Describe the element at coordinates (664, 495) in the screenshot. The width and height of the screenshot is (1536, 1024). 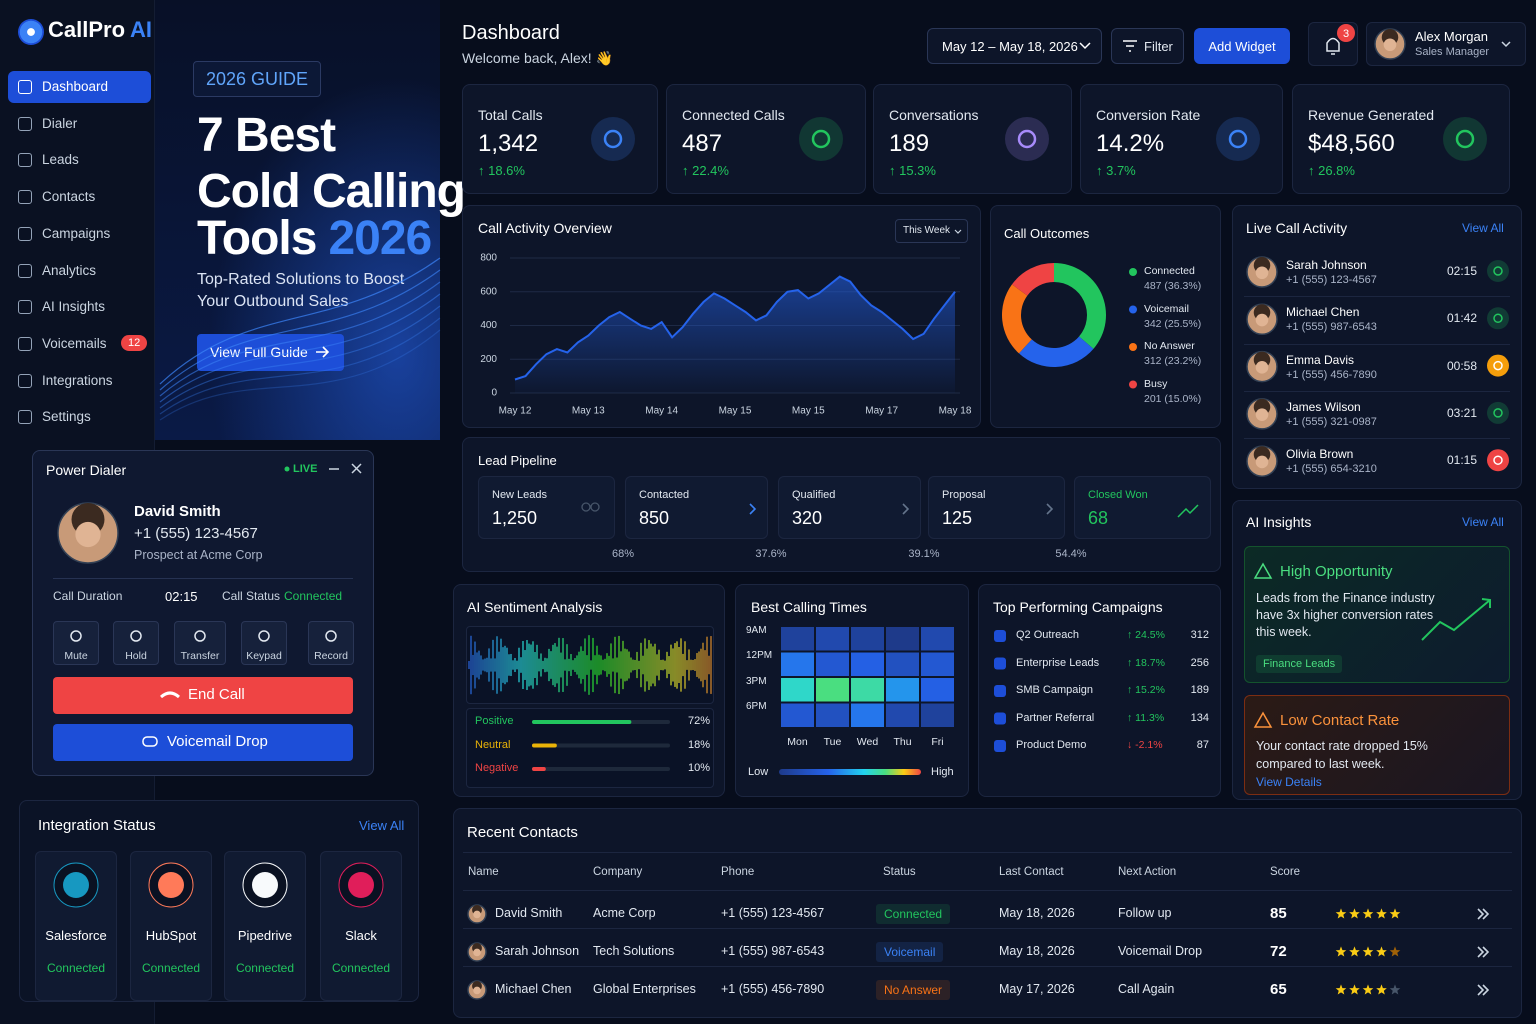
I see `stage-name: Contacted` at that location.